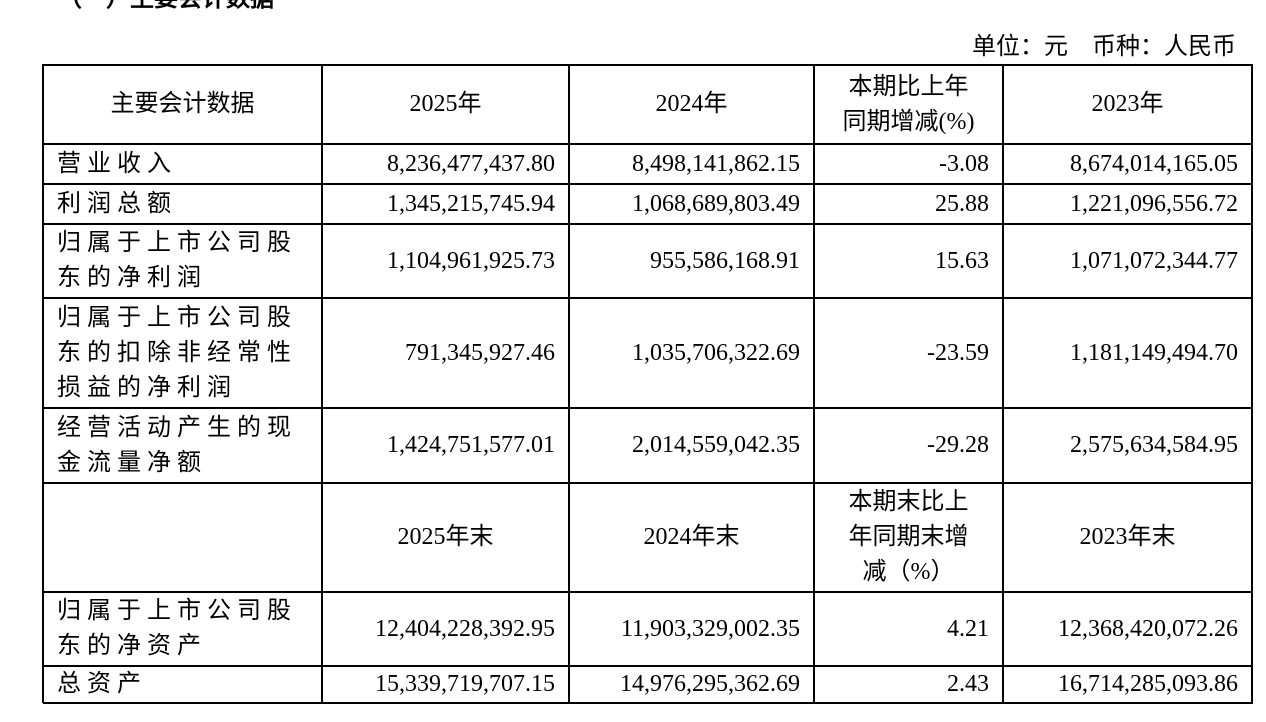  What do you see at coordinates (445, 537) in the screenshot?
I see `header-cell: 2025年末` at bounding box center [445, 537].